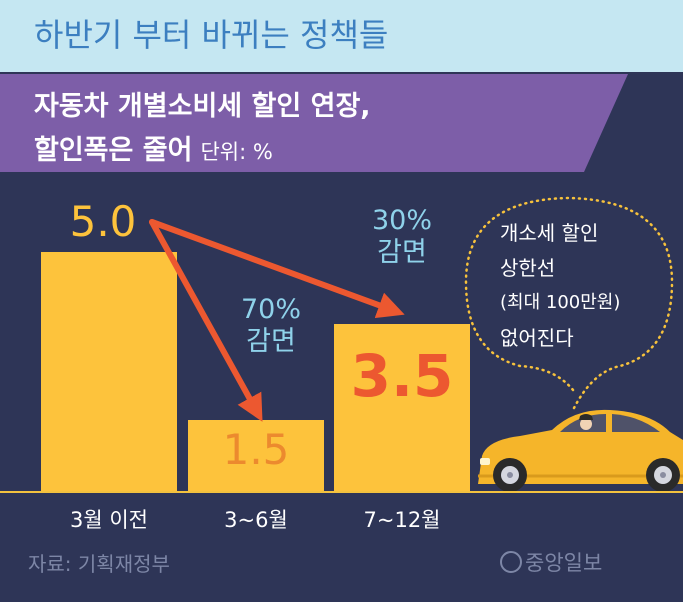 The height and width of the screenshot is (602, 683). Describe the element at coordinates (402, 220) in the screenshot. I see `annotation-2-percent: 30%` at that location.